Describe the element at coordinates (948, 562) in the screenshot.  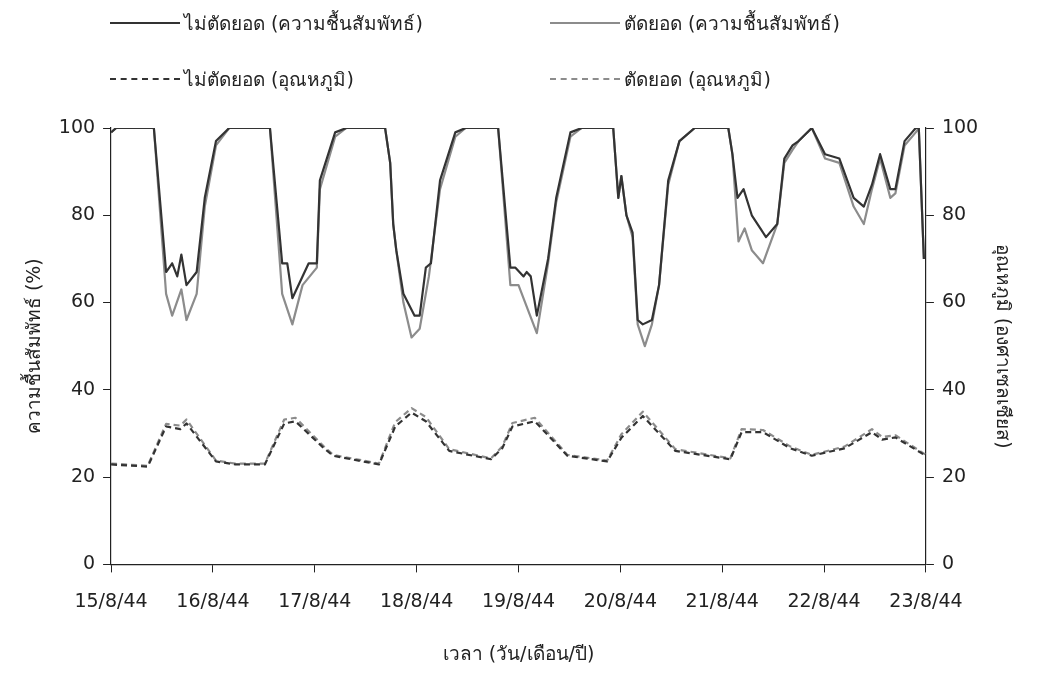
I see `y2-tick-label: 0` at that location.